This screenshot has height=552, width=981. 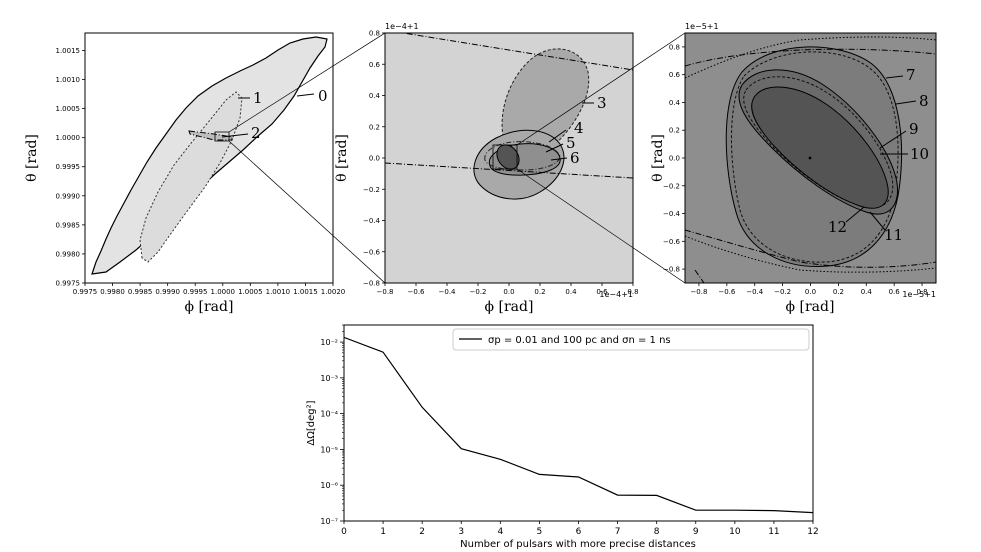 What do you see at coordinates (344, 532) in the screenshot?
I see `x-tick-label: 0` at bounding box center [344, 532].